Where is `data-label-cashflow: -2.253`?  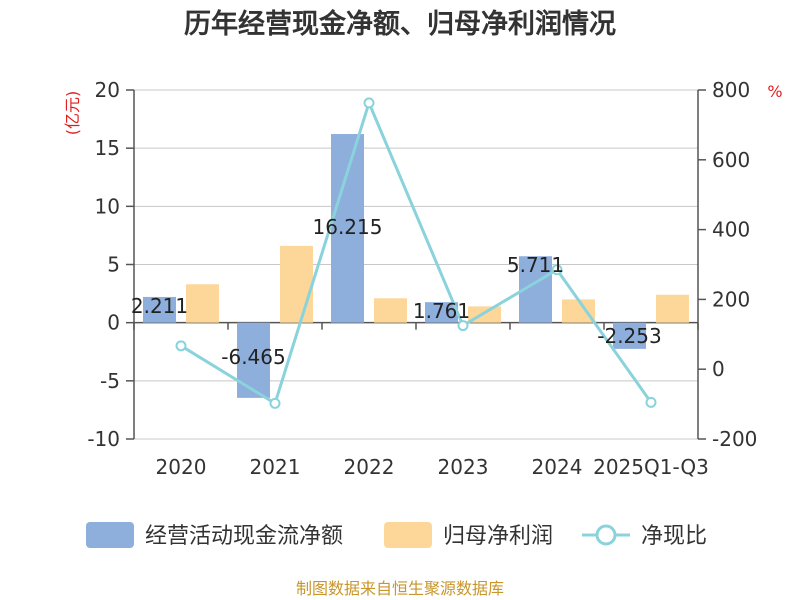 data-label-cashflow: -2.253 is located at coordinates (629, 336).